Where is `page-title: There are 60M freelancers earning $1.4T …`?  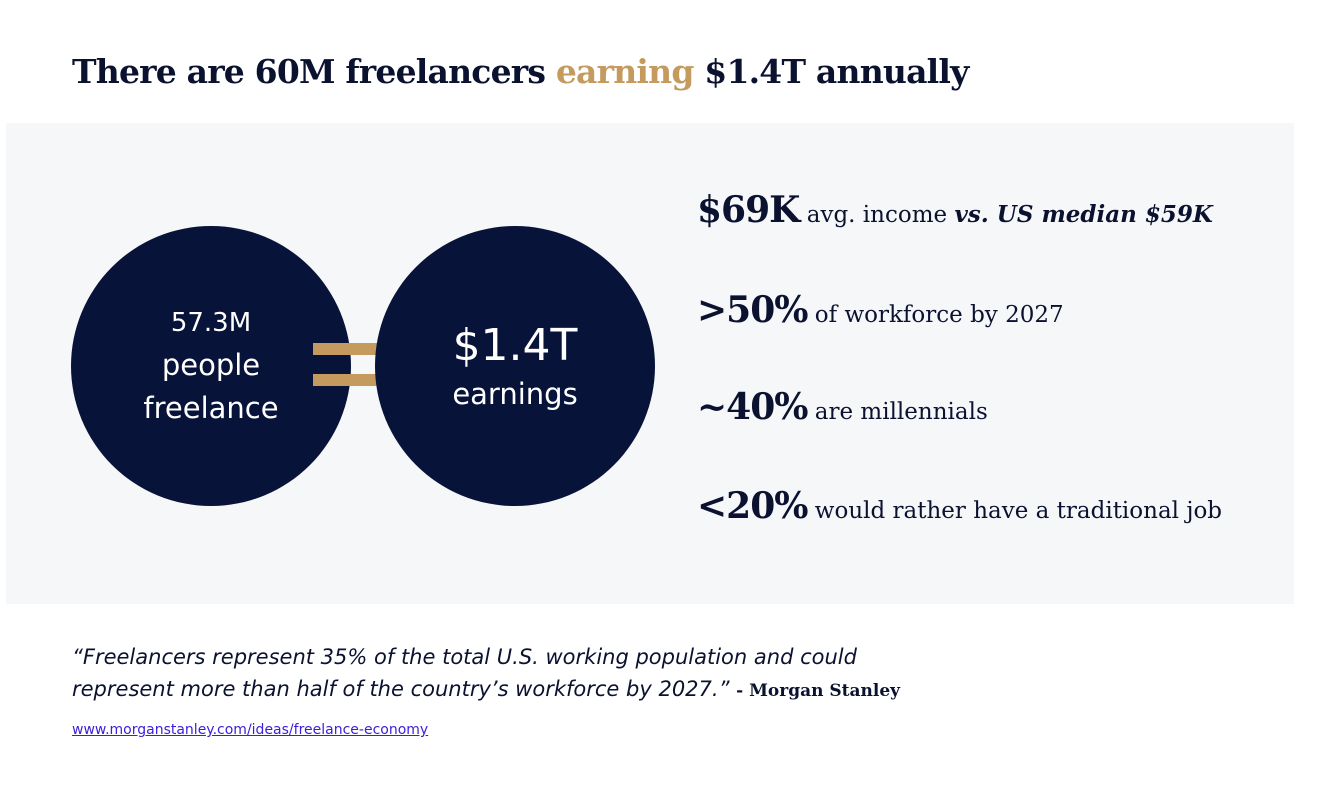 page-title: There are 60M freelancers earning $1.4T … is located at coordinates (520, 71).